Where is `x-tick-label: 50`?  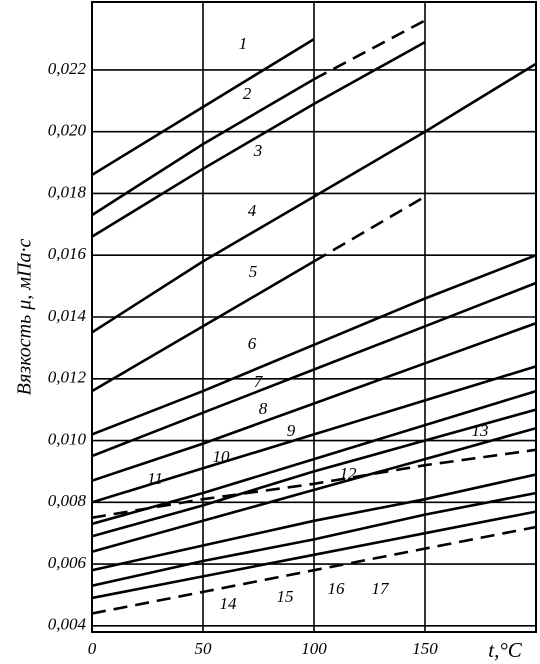 x-tick-label: 50 is located at coordinates (204, 648).